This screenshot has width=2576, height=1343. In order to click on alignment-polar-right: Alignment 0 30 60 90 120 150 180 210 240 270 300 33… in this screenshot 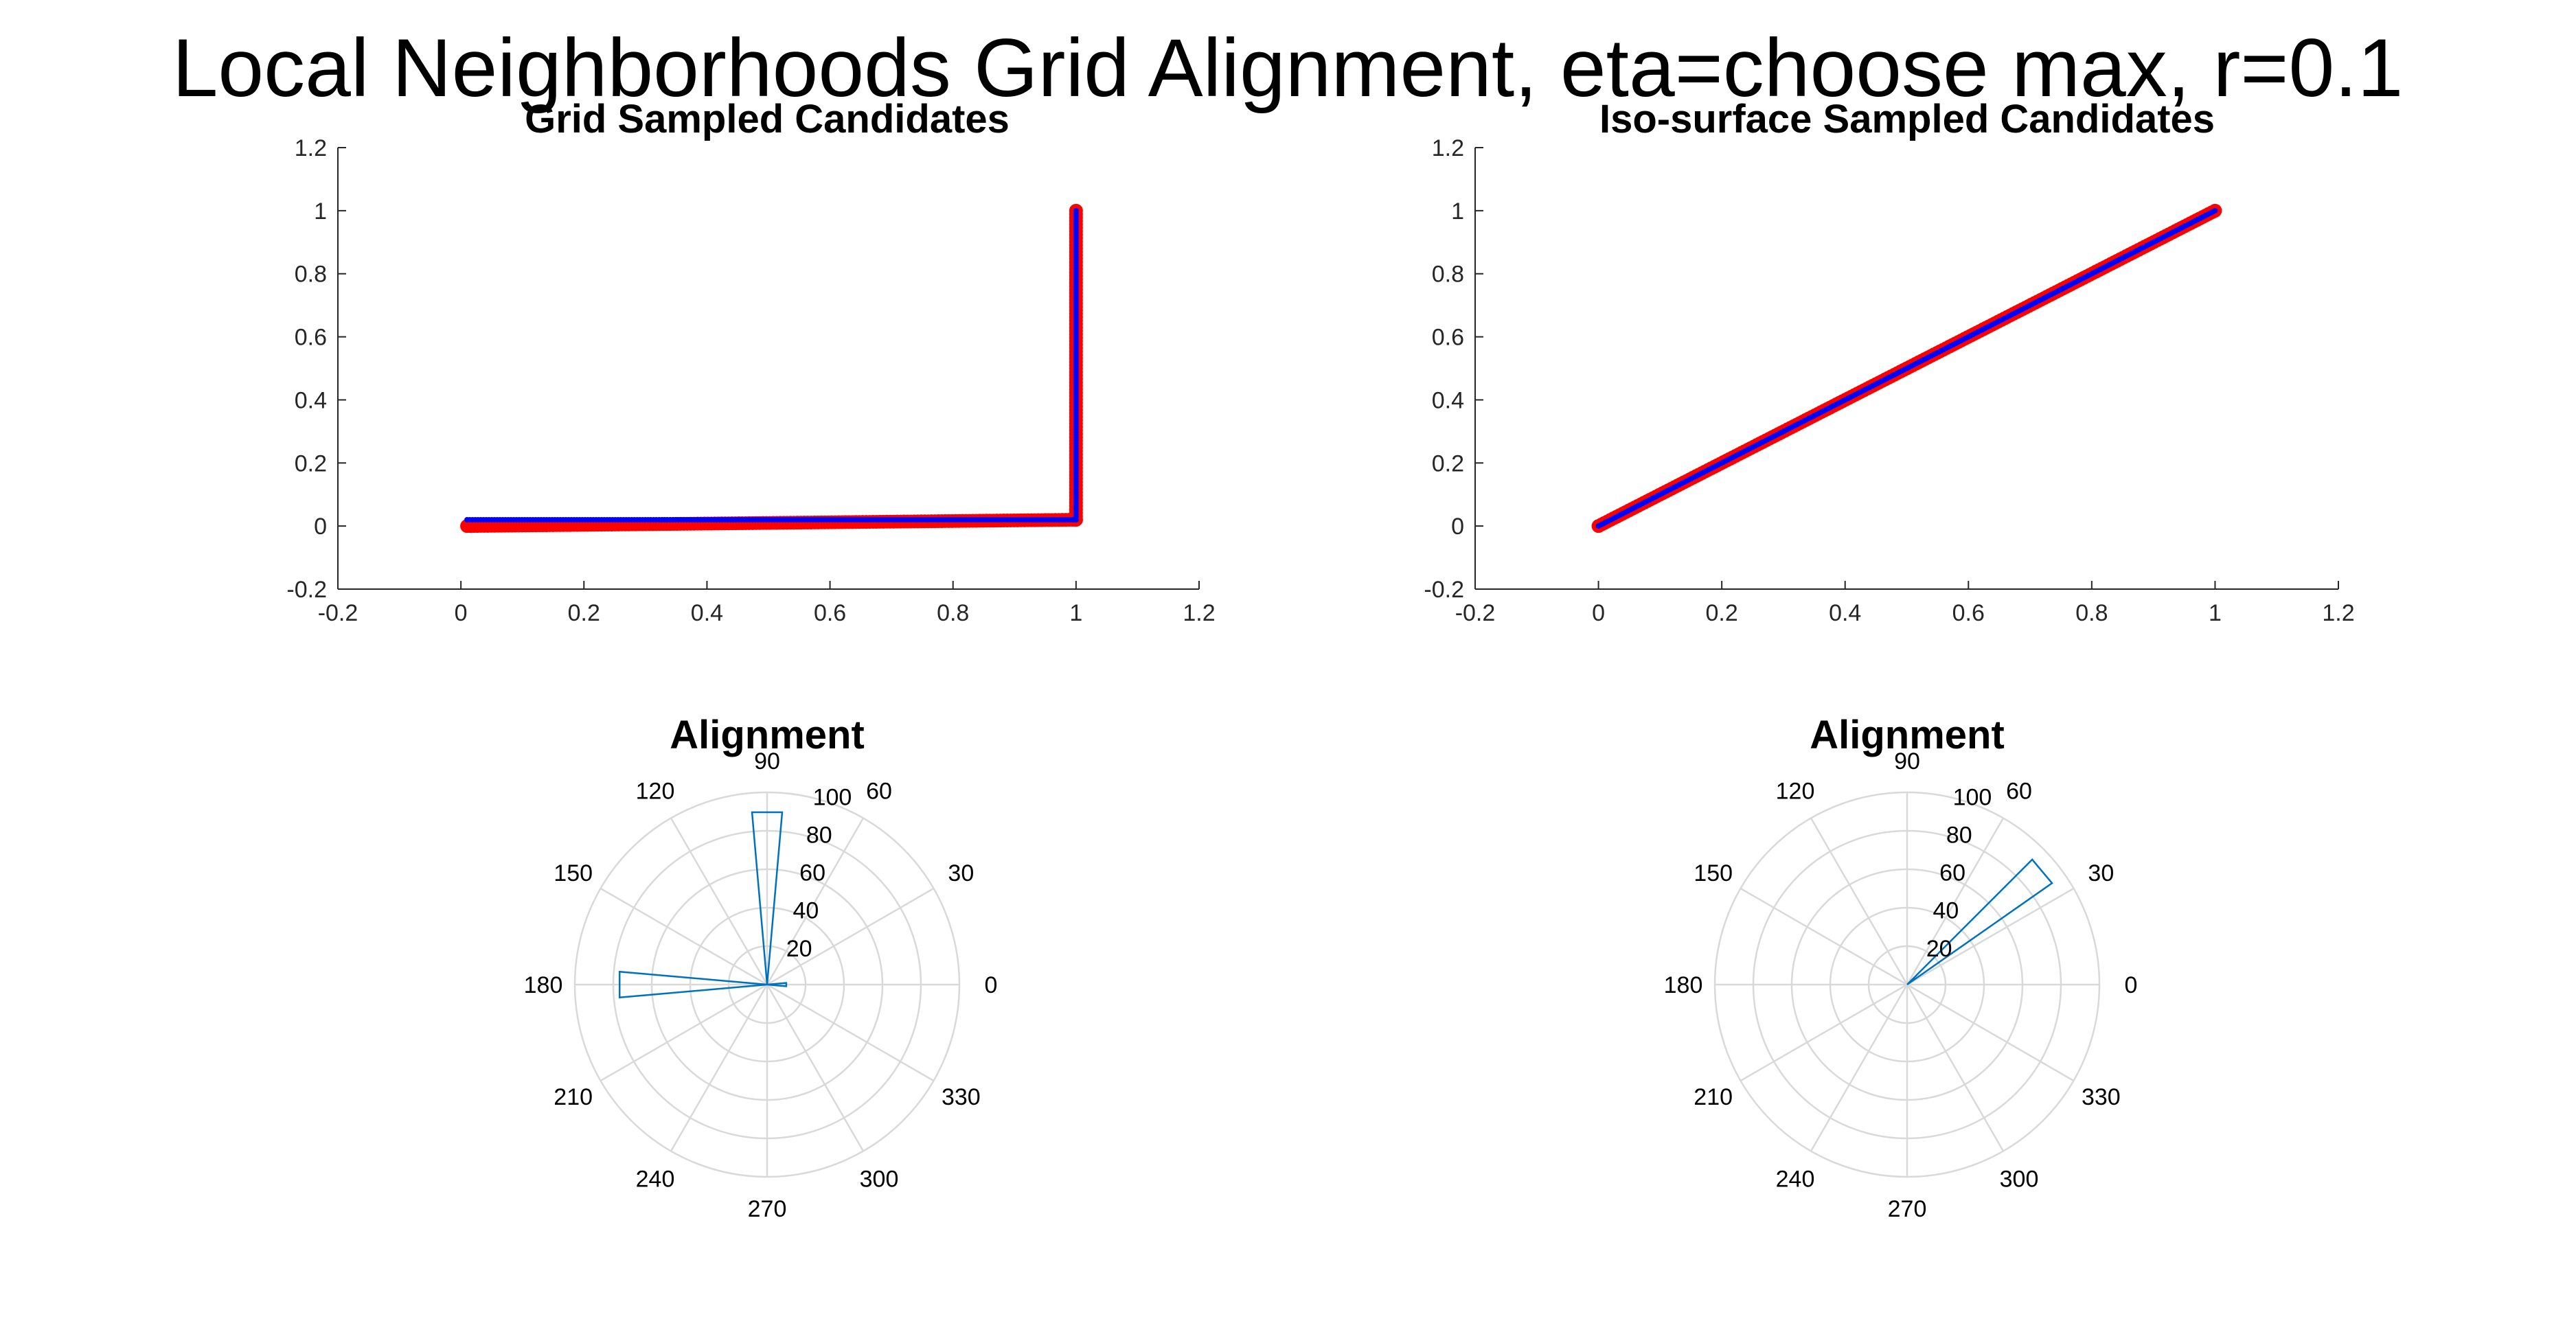, I will do `click(1901, 967)`.